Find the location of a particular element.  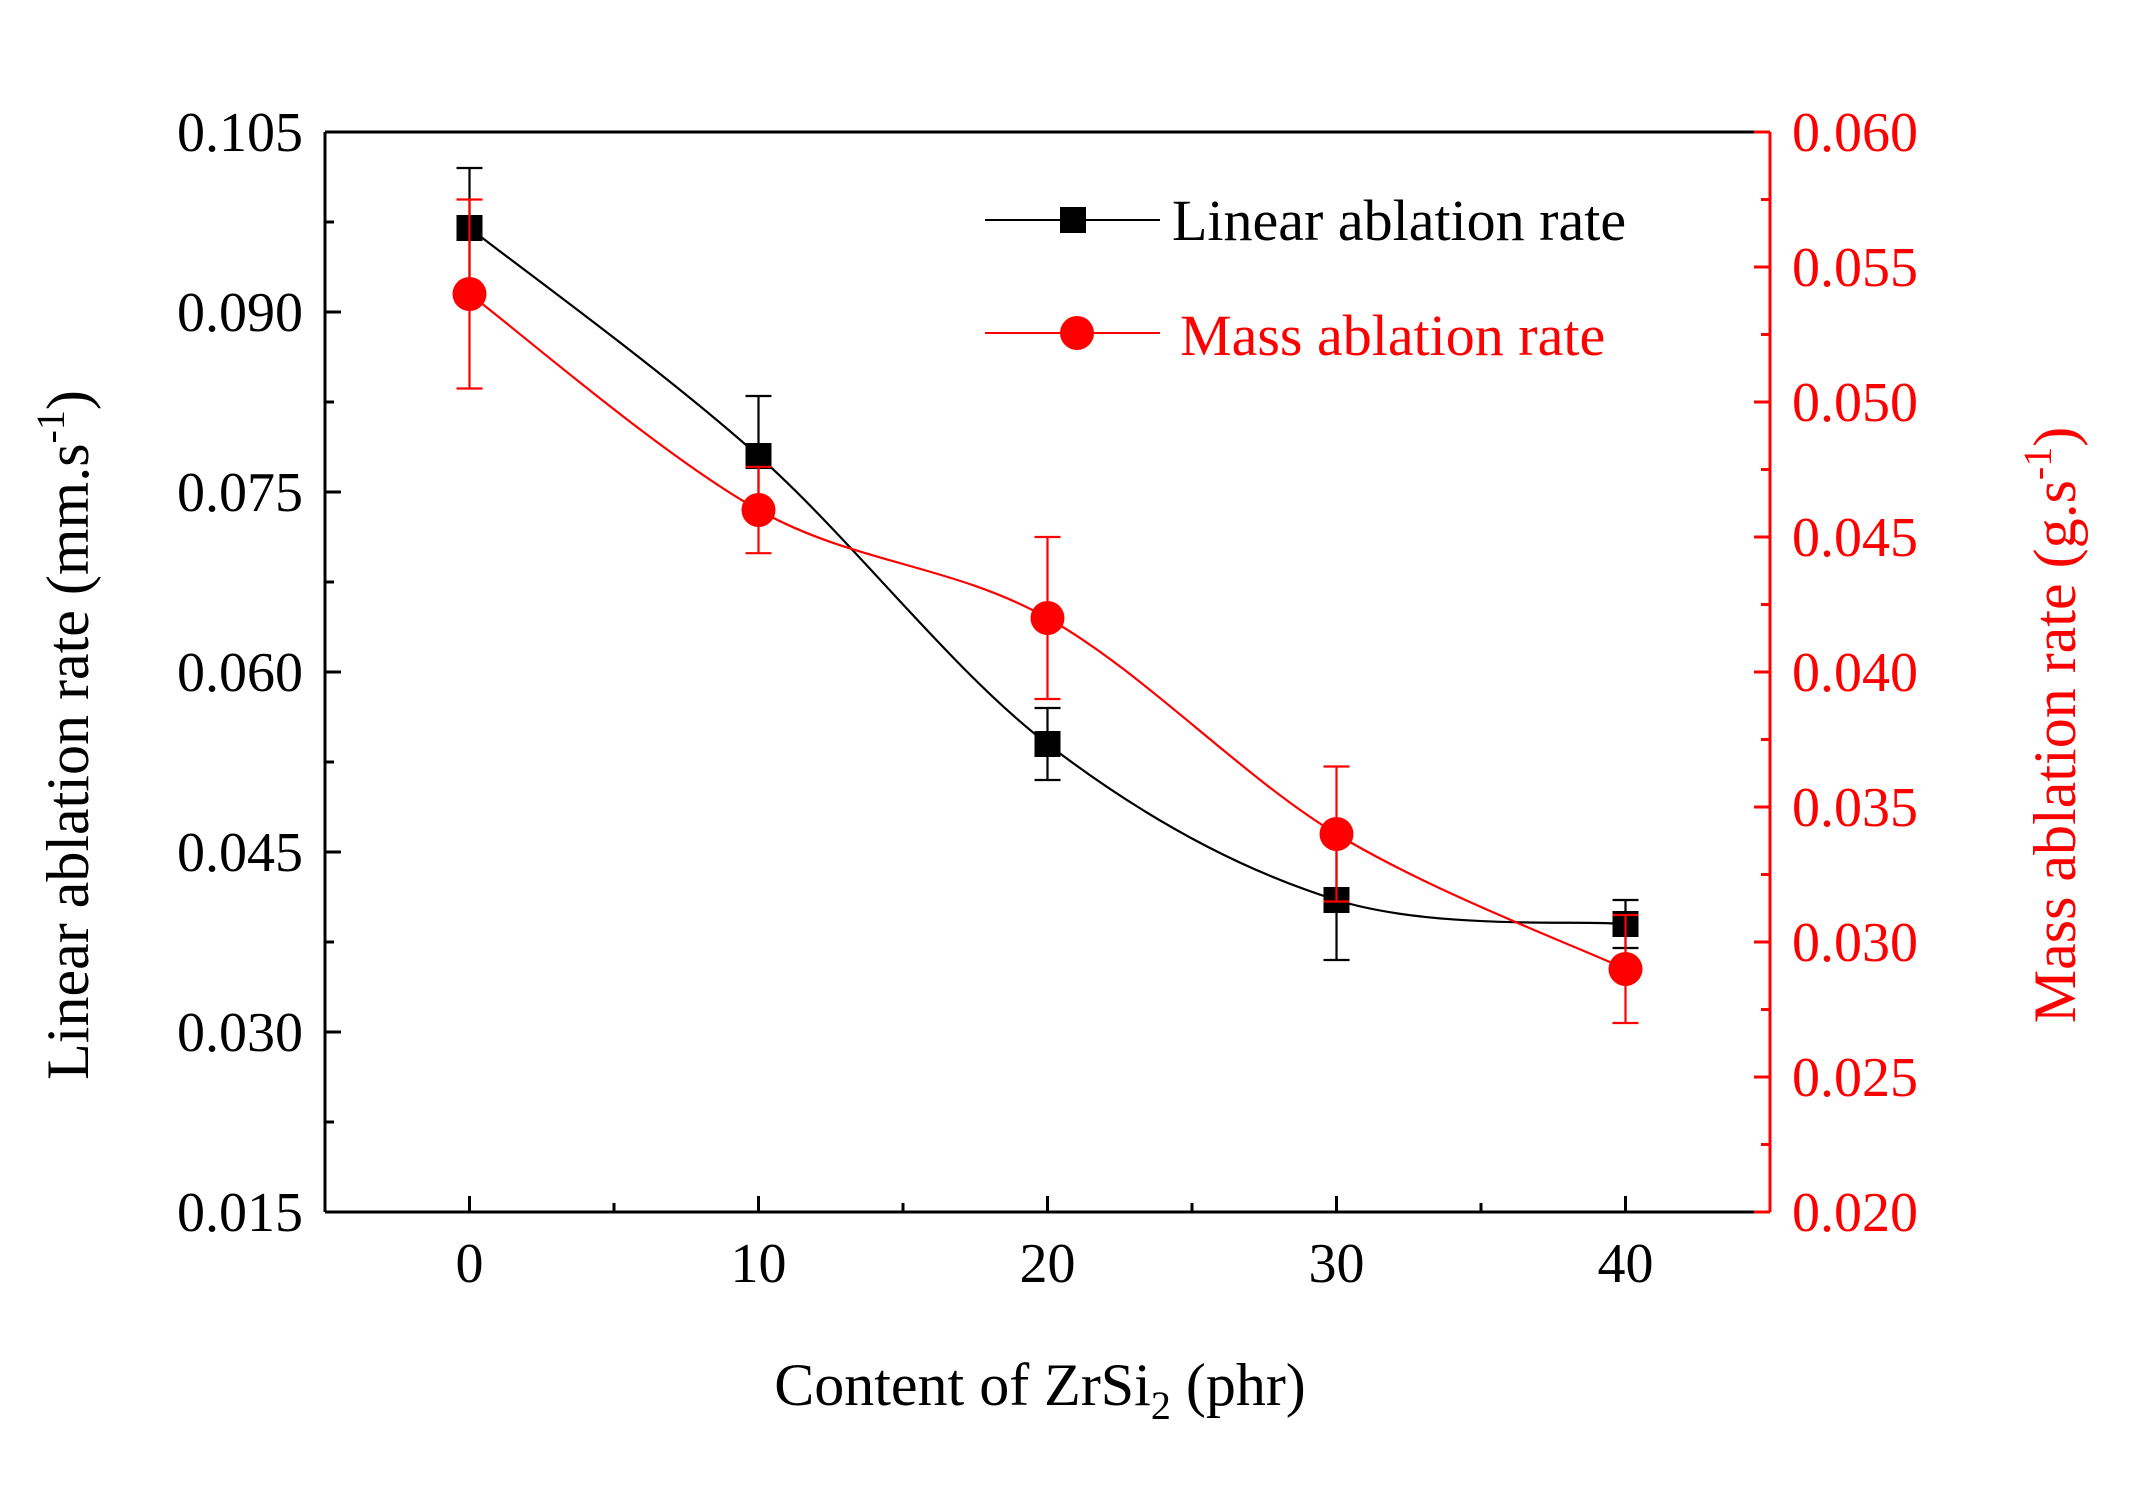

x-tick-label: 30 is located at coordinates (1337, 1264).